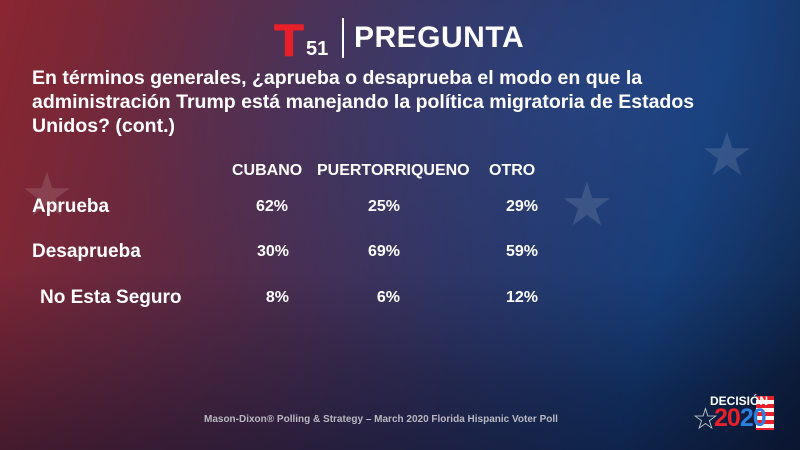  I want to click on row-label: No Esta Seguro, so click(111, 297).